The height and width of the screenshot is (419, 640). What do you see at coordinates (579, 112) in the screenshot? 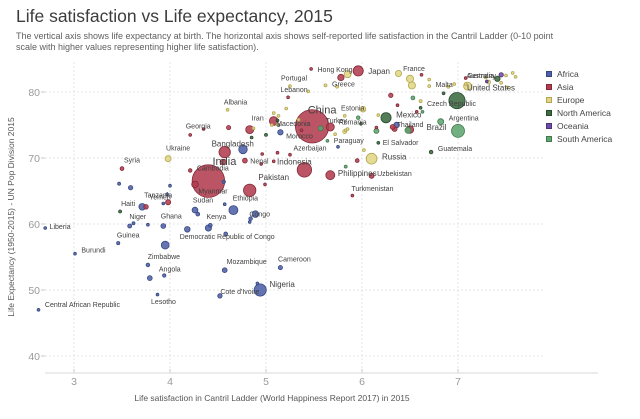
I see `legend-item-north-america: North America` at bounding box center [579, 112].